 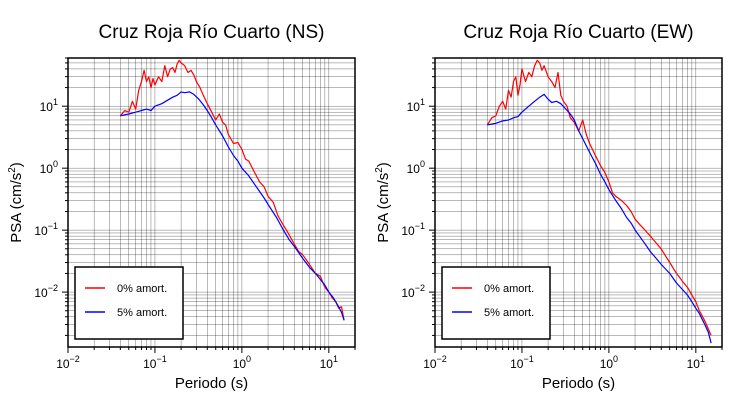 What do you see at coordinates (212, 32) in the screenshot?
I see `chart-title: Cruz Roja Río Cuarto (NS)` at bounding box center [212, 32].